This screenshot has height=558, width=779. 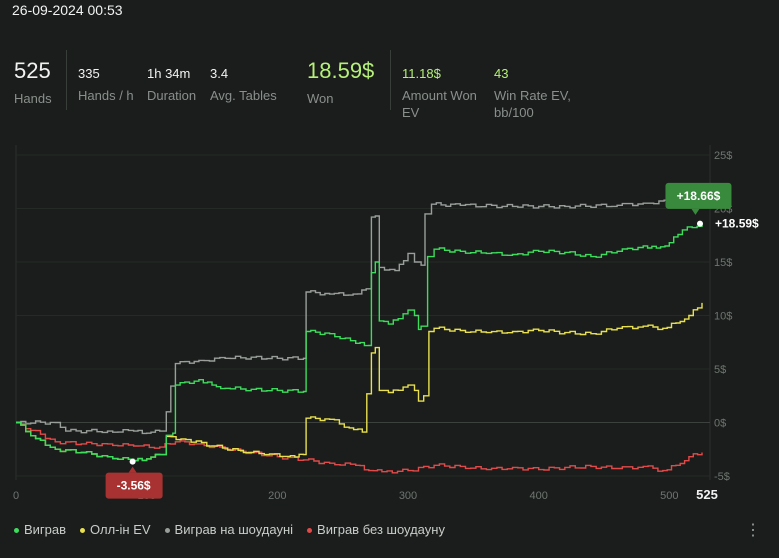 What do you see at coordinates (219, 73) in the screenshot?
I see `stat-value: 3.4` at bounding box center [219, 73].